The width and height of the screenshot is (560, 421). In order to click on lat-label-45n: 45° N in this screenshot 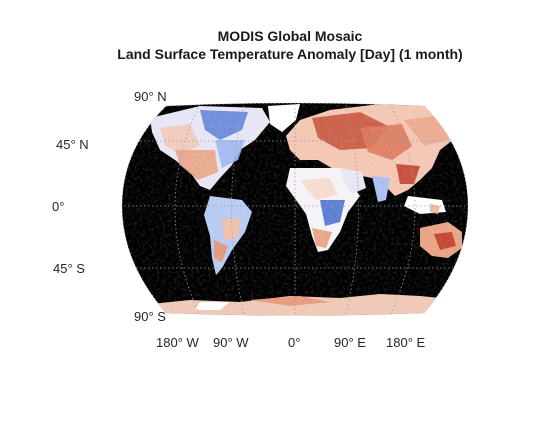, I will do `click(72, 144)`.